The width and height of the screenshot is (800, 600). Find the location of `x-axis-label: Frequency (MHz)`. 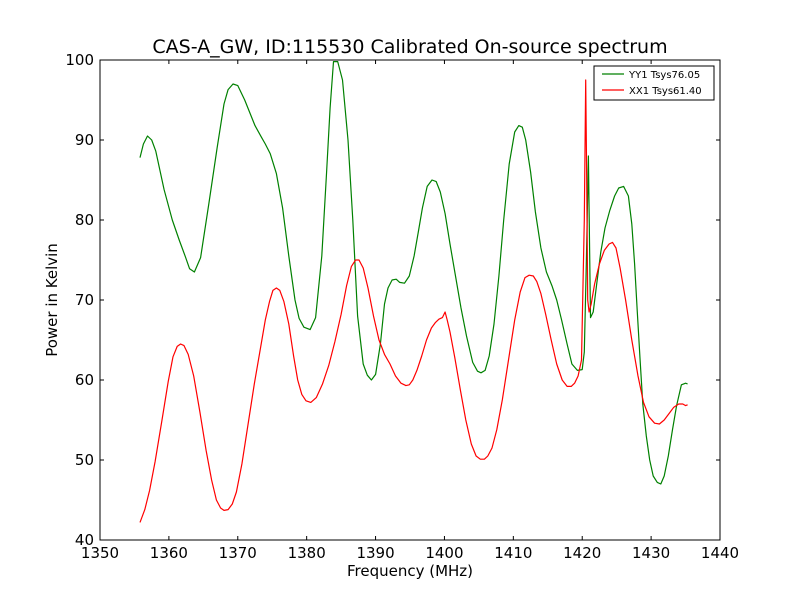

x-axis-label: Frequency (MHz) is located at coordinates (410, 571).